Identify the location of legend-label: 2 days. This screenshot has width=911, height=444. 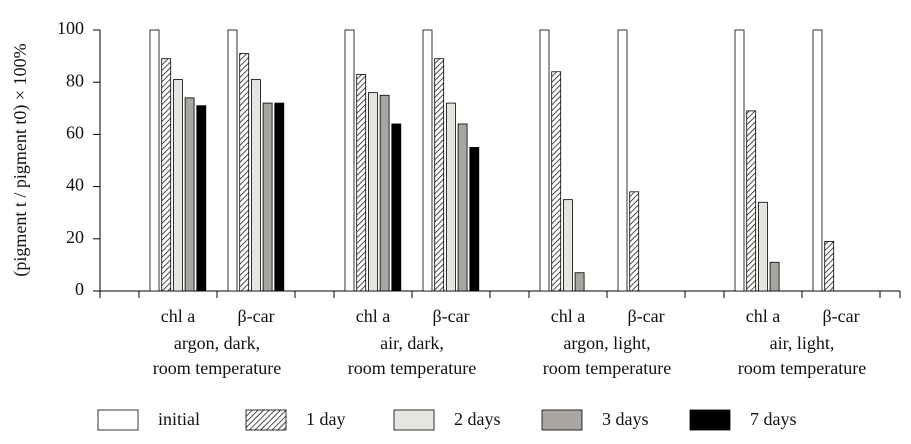
(477, 419).